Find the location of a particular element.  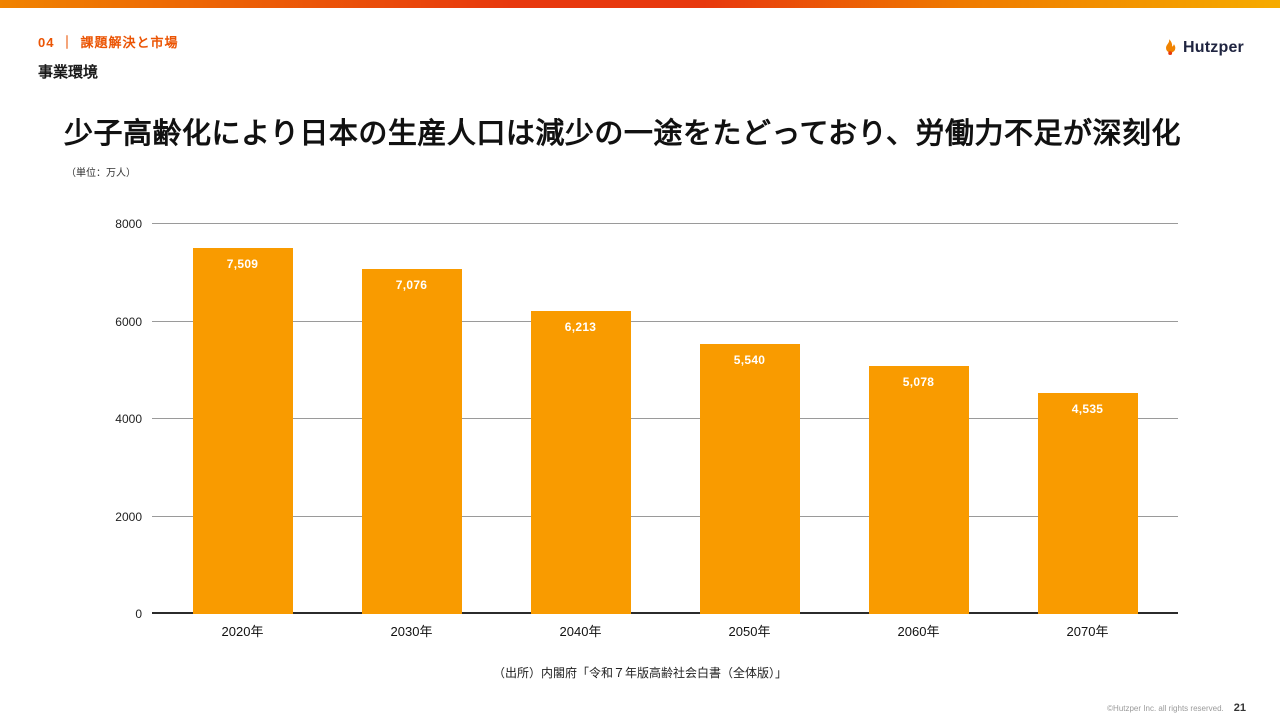

x-tick-label: 2020年 is located at coordinates (242, 631).